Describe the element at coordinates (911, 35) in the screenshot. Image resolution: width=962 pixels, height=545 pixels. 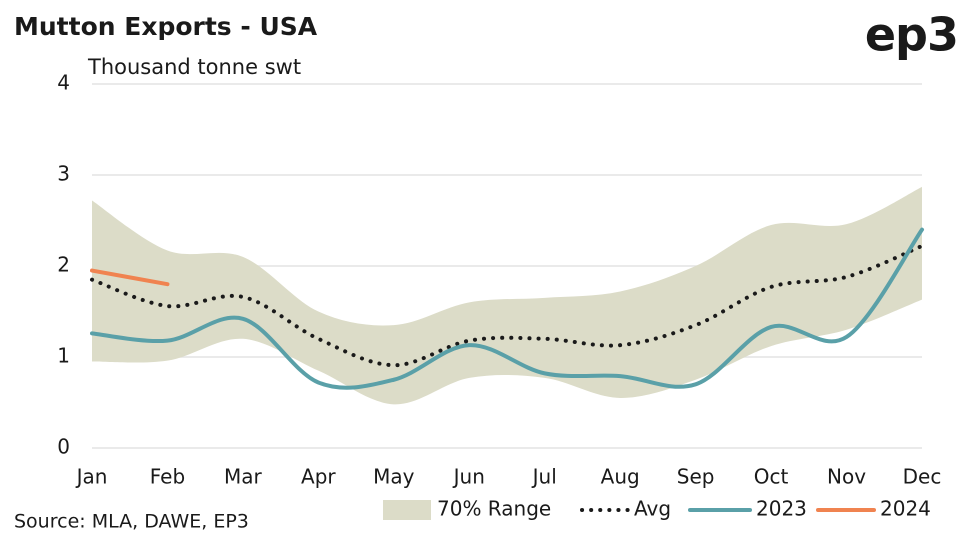
I see `logo: ep3` at that location.